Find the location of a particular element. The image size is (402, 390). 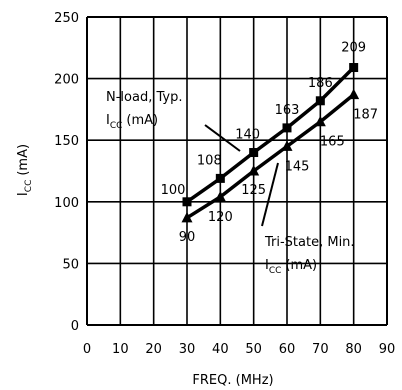

x-tick-label: 50 is located at coordinates (253, 349).